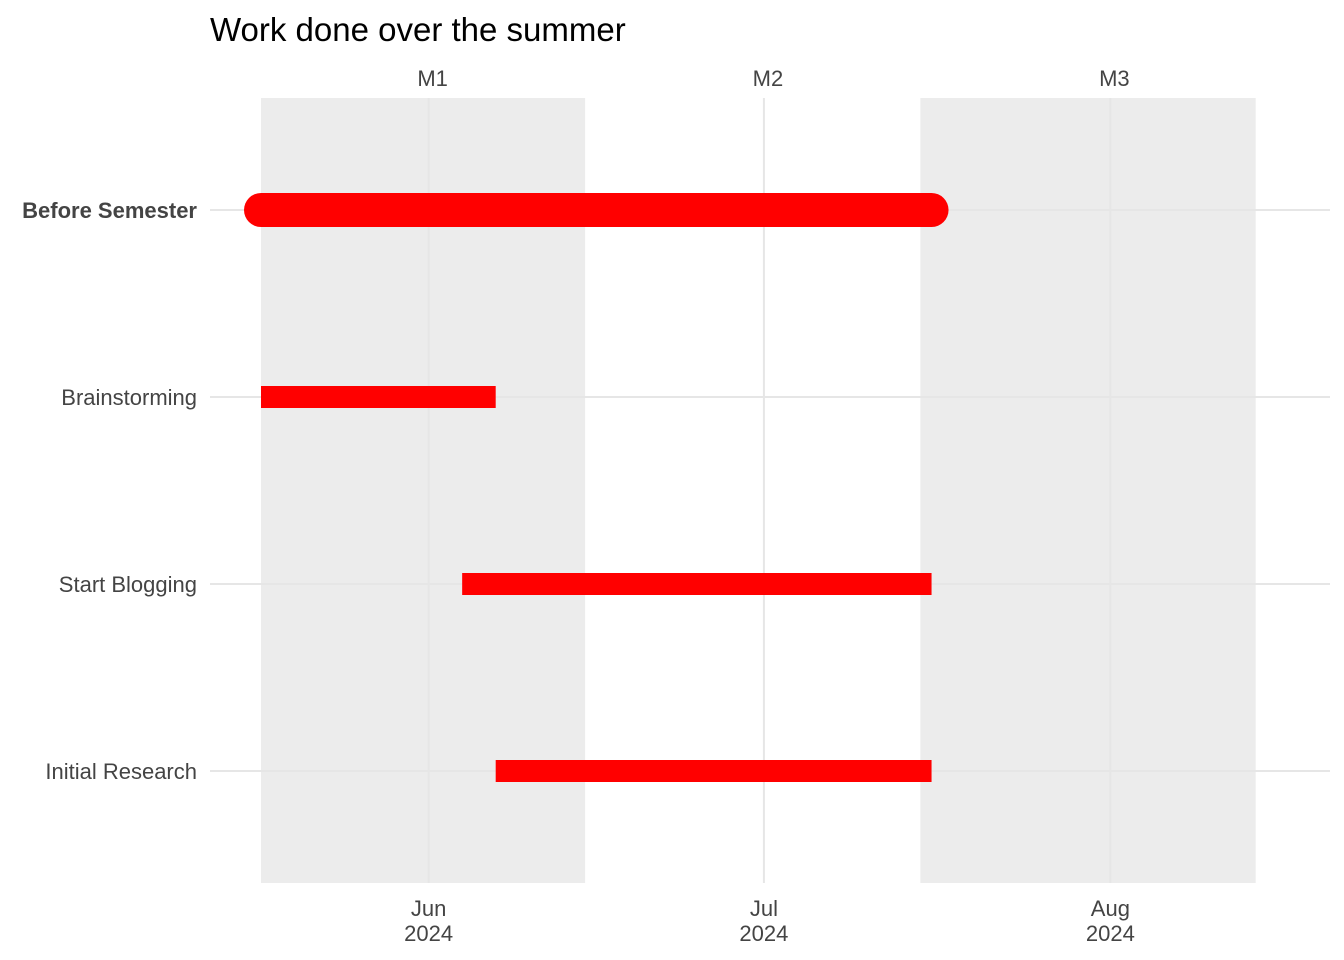  I want to click on task-label-before-semester: Before Semester, so click(109, 210).